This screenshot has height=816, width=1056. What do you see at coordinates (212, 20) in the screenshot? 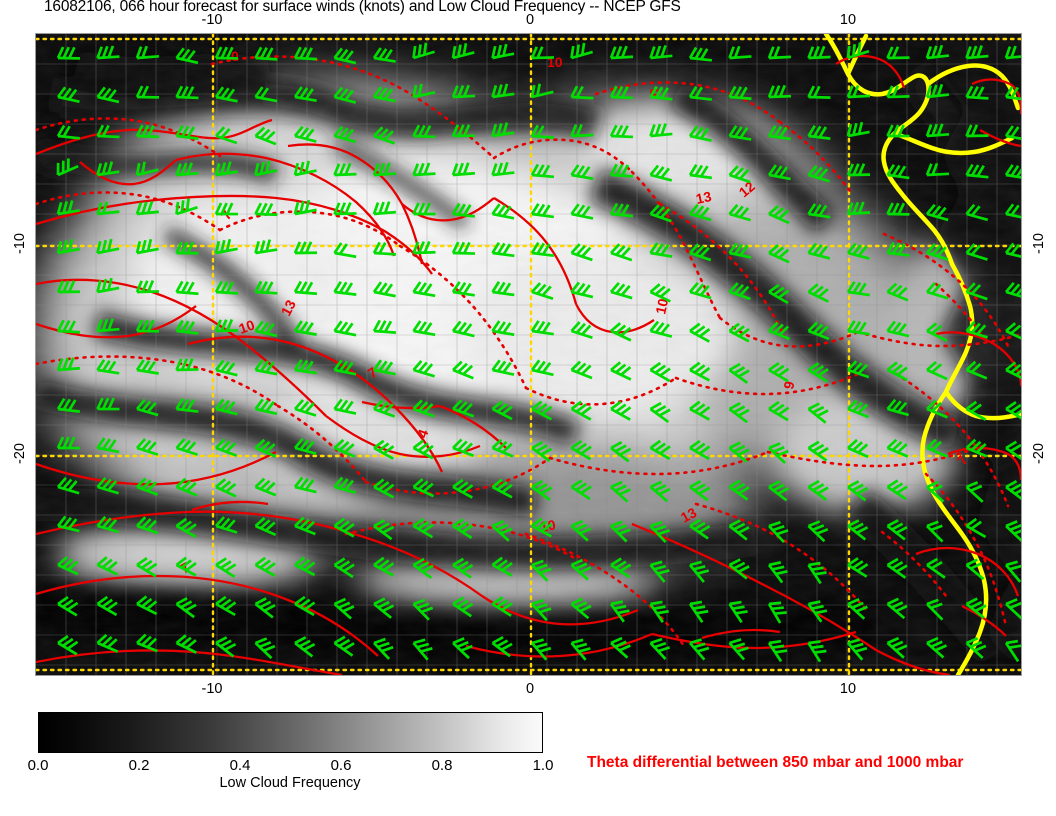
I see `axis-tick-top-0: -10` at bounding box center [212, 20].